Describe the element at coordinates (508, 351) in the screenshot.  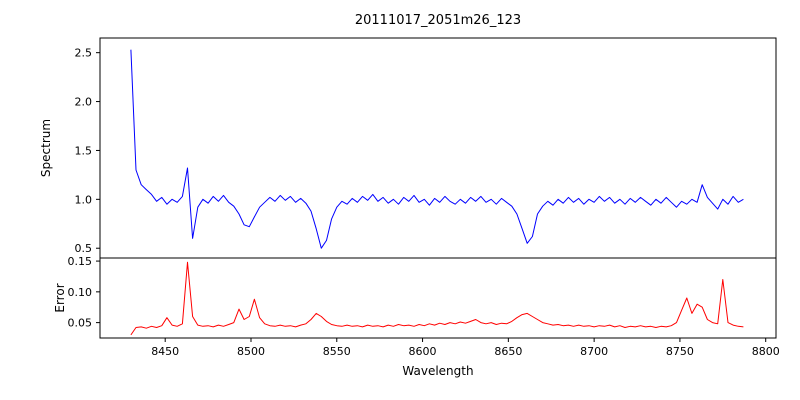
I see `x-tick-label: 8650` at that location.